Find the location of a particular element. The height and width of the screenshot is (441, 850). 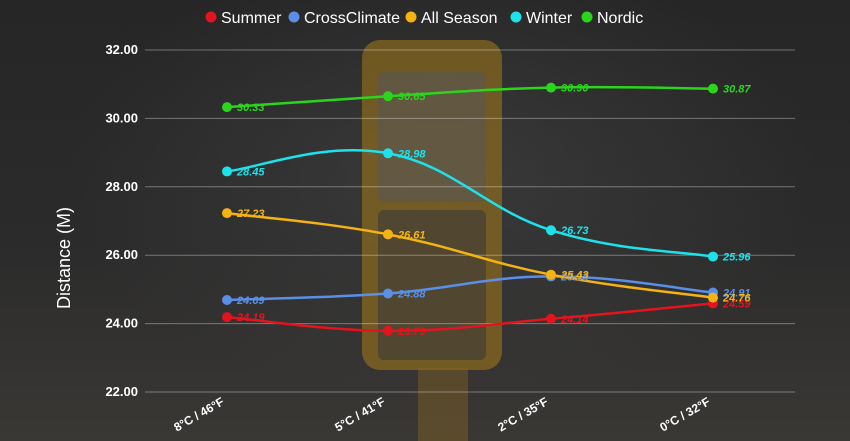

data-label: 24.76 is located at coordinates (736, 299).